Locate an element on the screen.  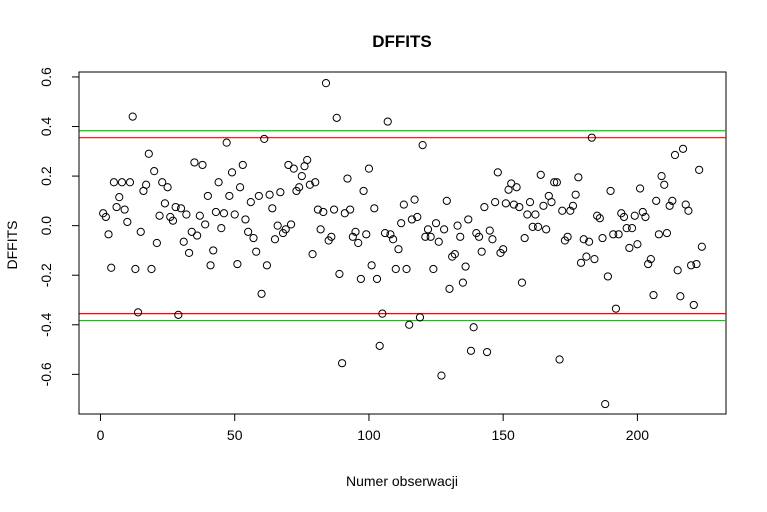
x-axis: 0 50 100 150 200 is located at coordinates (373, 428).